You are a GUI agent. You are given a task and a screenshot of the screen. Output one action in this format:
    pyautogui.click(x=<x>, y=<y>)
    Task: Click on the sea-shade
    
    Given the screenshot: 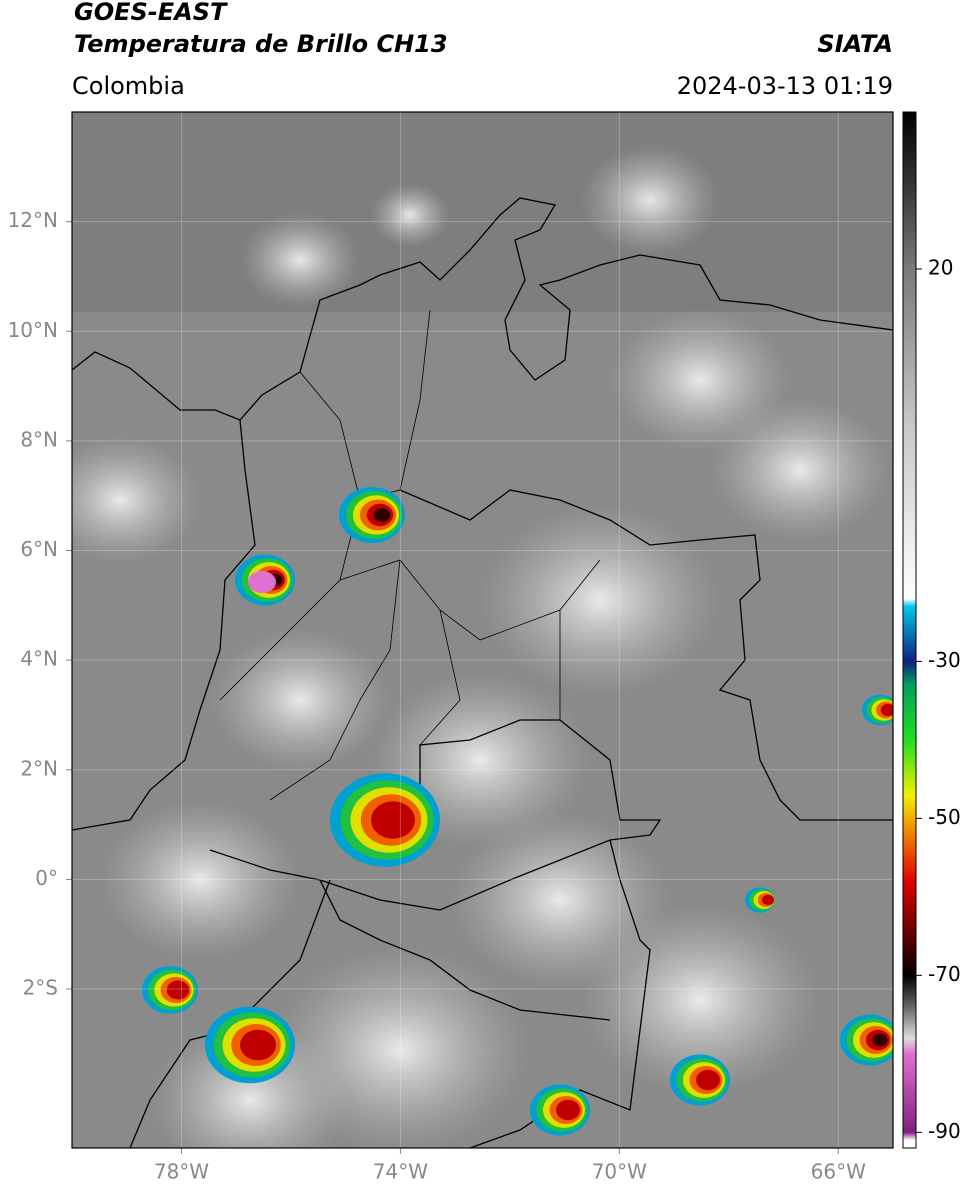 What is the action you would take?
    pyautogui.click(x=482, y=212)
    